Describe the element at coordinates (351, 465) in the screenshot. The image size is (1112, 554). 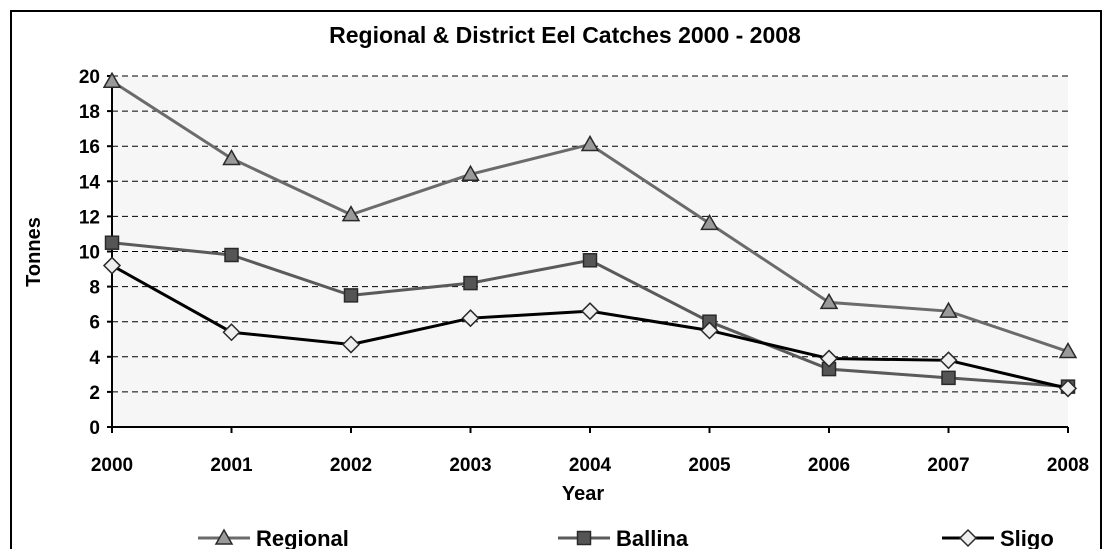
I see `x-tick-label: 2002` at that location.